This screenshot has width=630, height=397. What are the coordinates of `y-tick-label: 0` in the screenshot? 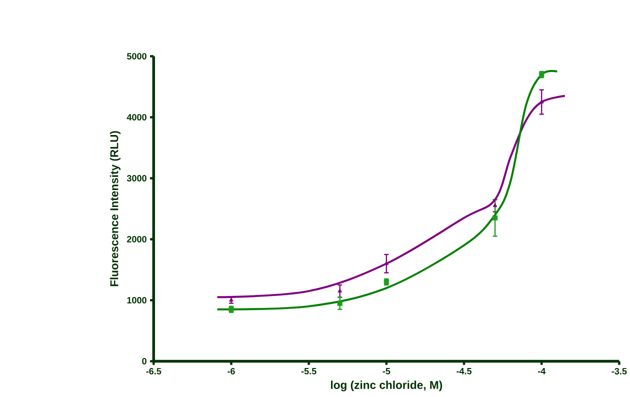 It's located at (144, 361).